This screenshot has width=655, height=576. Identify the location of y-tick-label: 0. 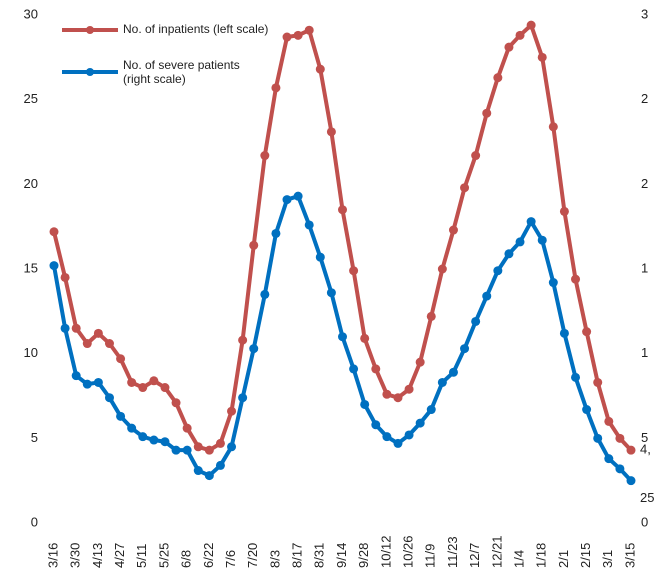
(34, 521).